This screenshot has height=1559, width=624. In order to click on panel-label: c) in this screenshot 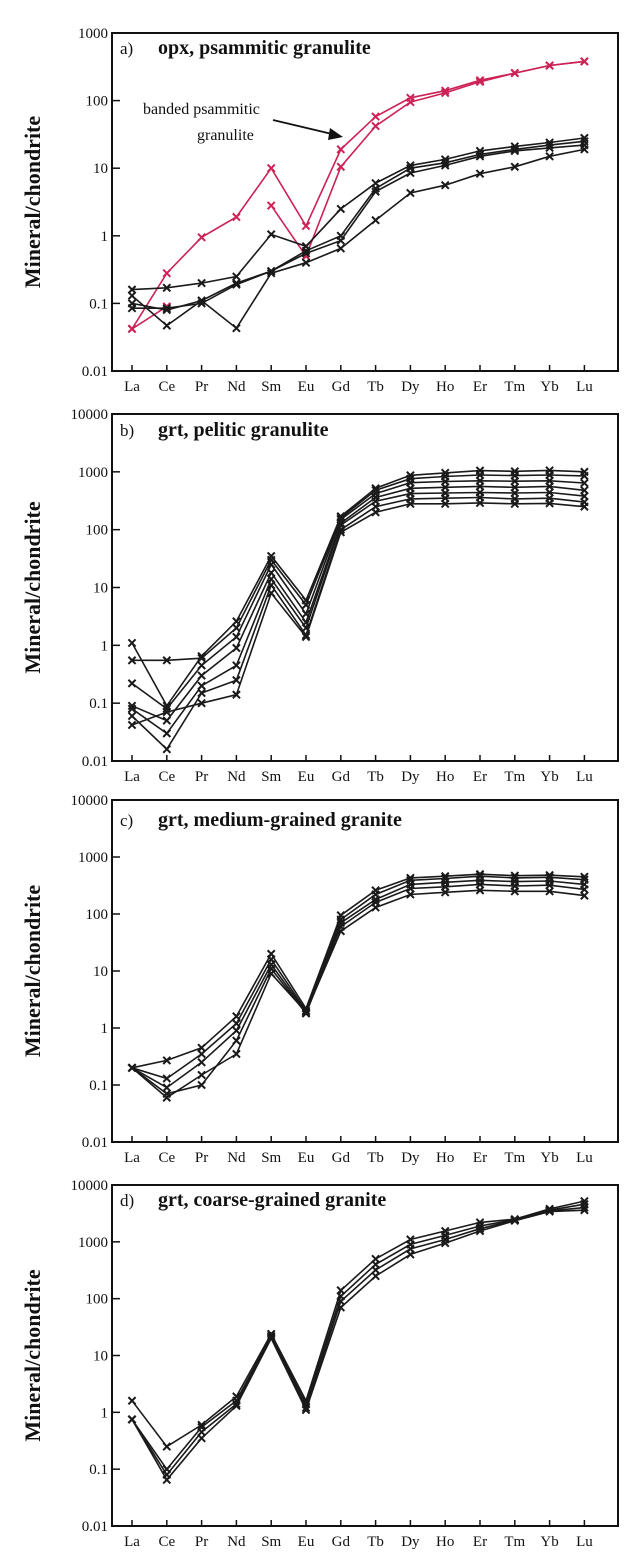, I will do `click(126, 820)`.